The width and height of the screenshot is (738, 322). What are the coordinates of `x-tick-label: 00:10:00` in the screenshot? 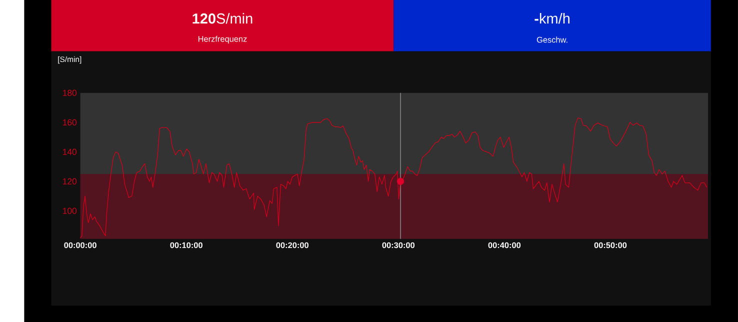 It's located at (186, 245).